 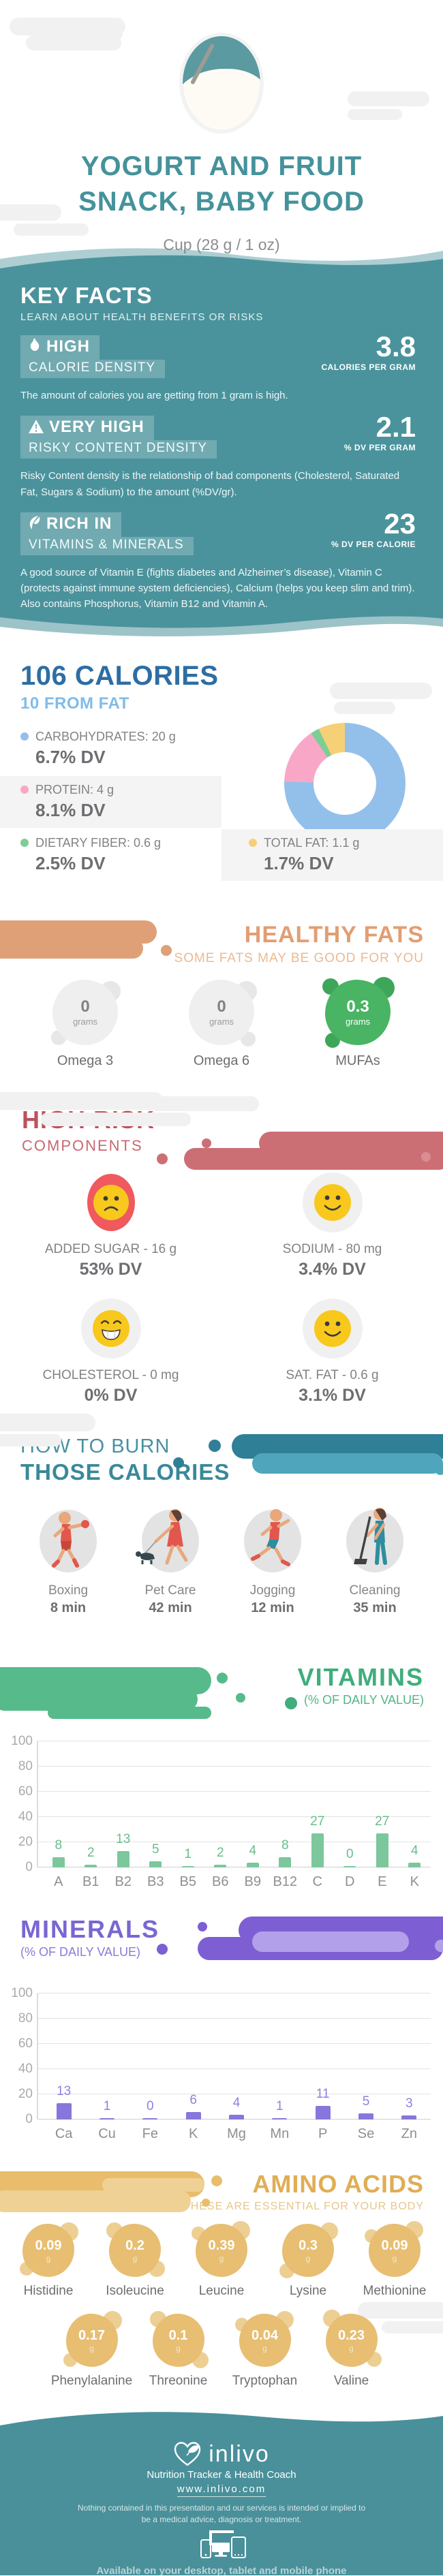 What do you see at coordinates (382, 1881) in the screenshot?
I see `bar-category-label: E` at bounding box center [382, 1881].